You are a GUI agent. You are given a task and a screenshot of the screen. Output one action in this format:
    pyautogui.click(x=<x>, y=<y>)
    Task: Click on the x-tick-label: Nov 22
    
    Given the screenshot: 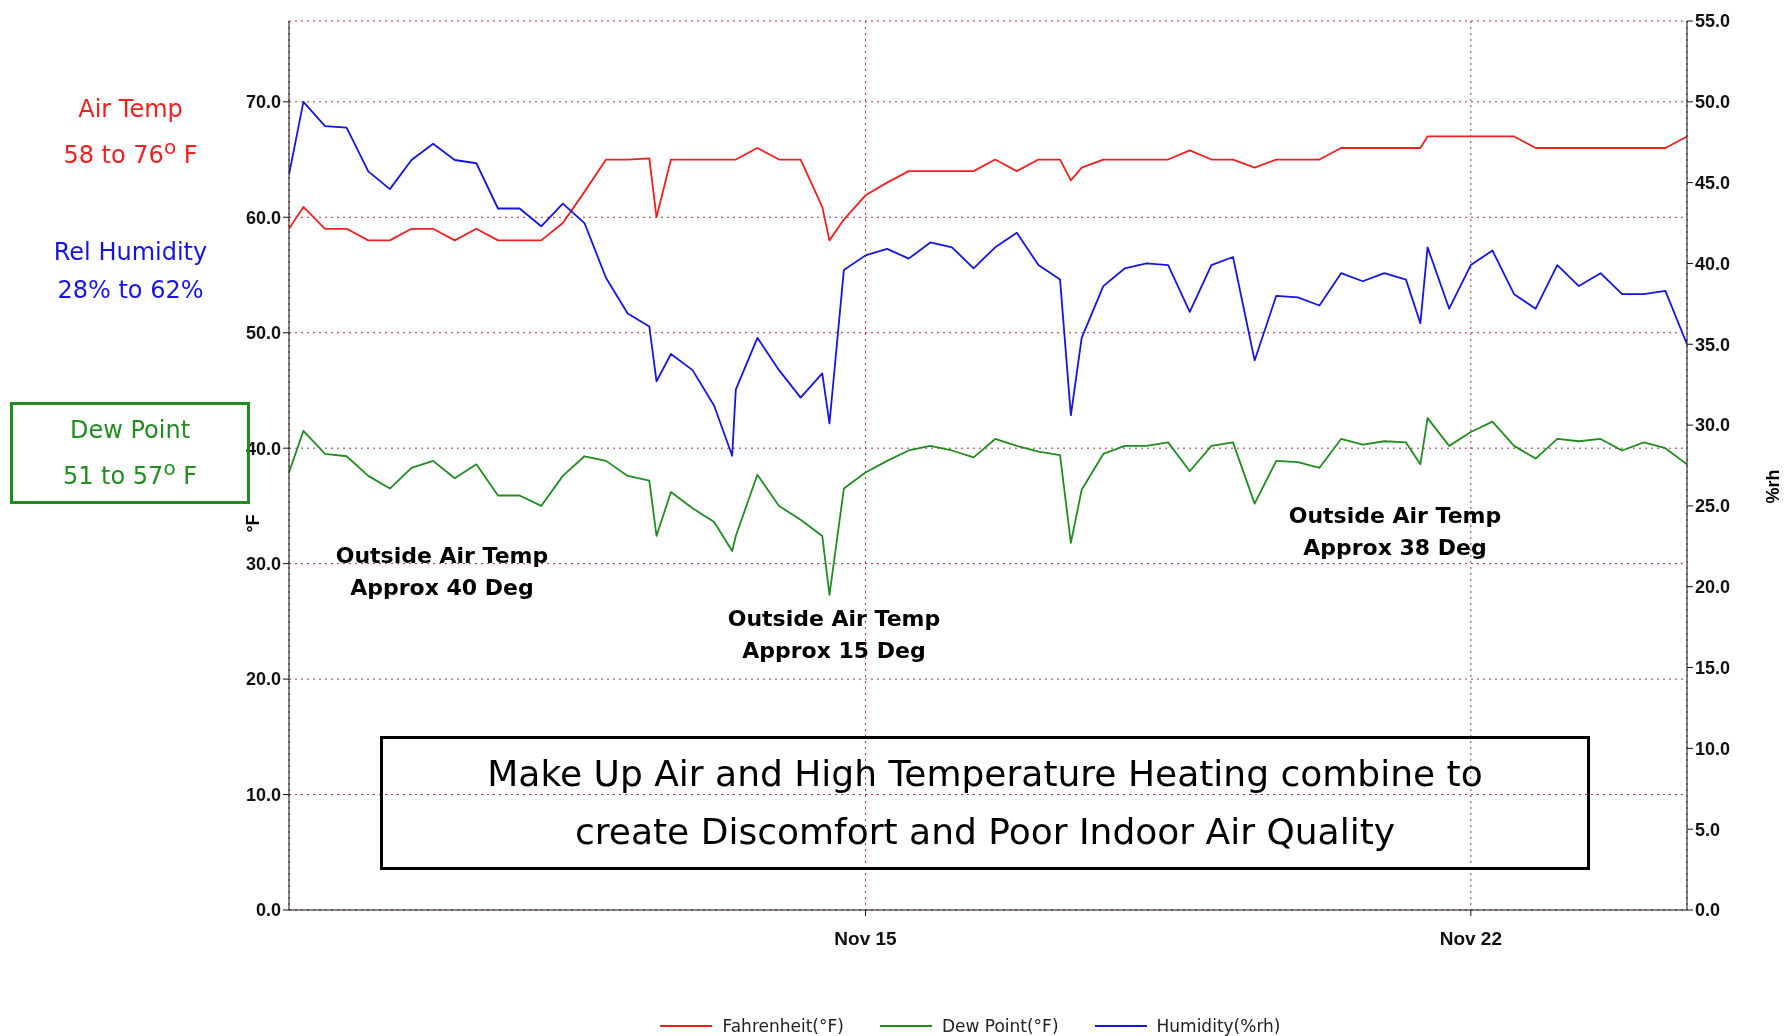 What is the action you would take?
    pyautogui.click(x=1470, y=939)
    